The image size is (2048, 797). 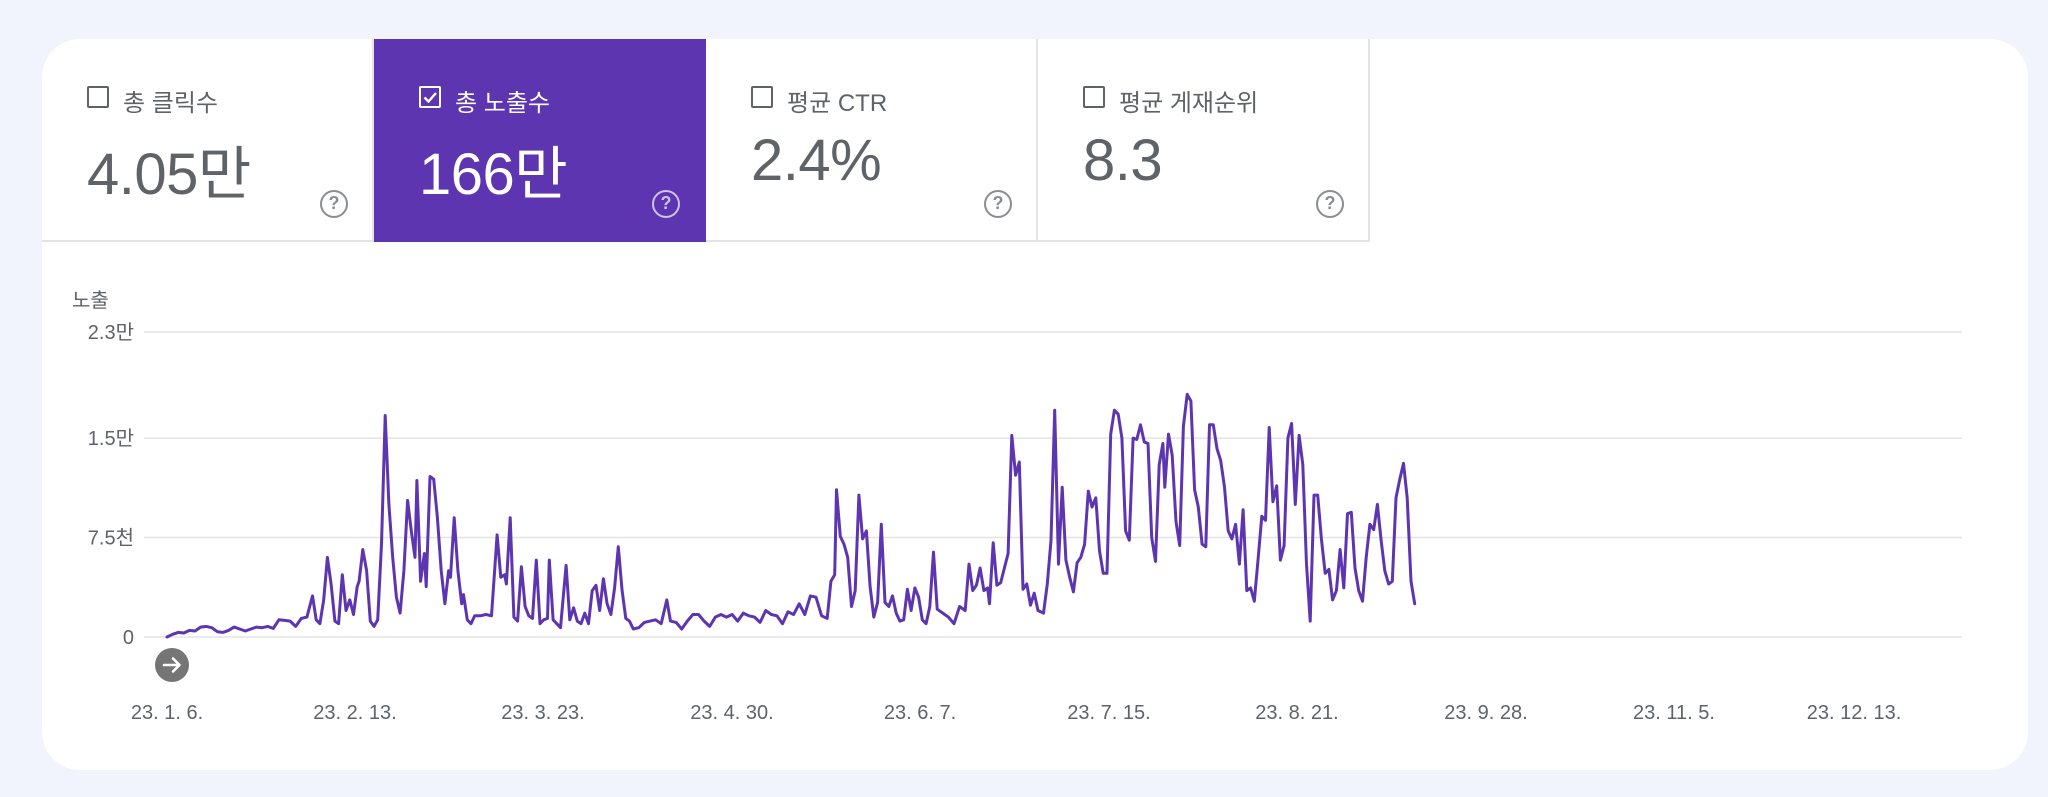 I want to click on y-tick-label: 0, so click(x=128, y=638).